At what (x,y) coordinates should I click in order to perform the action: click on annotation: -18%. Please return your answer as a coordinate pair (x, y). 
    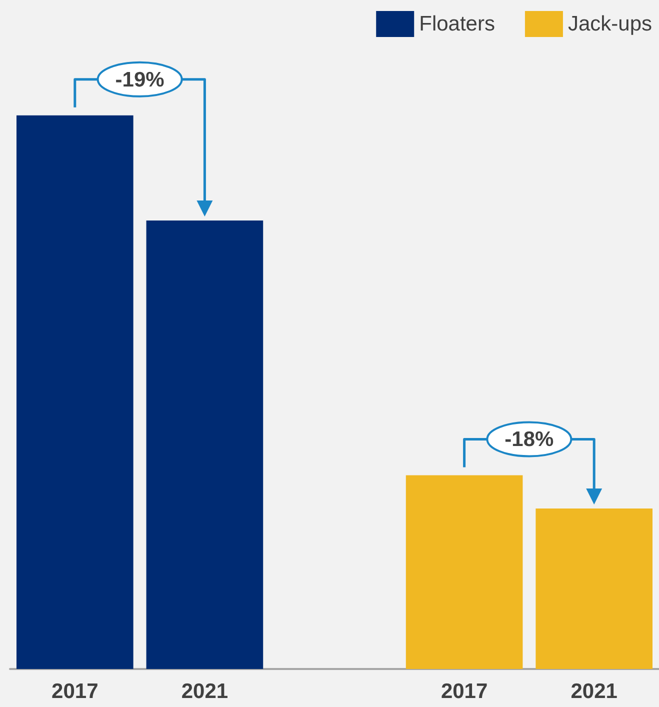
    Looking at the image, I should click on (529, 440).